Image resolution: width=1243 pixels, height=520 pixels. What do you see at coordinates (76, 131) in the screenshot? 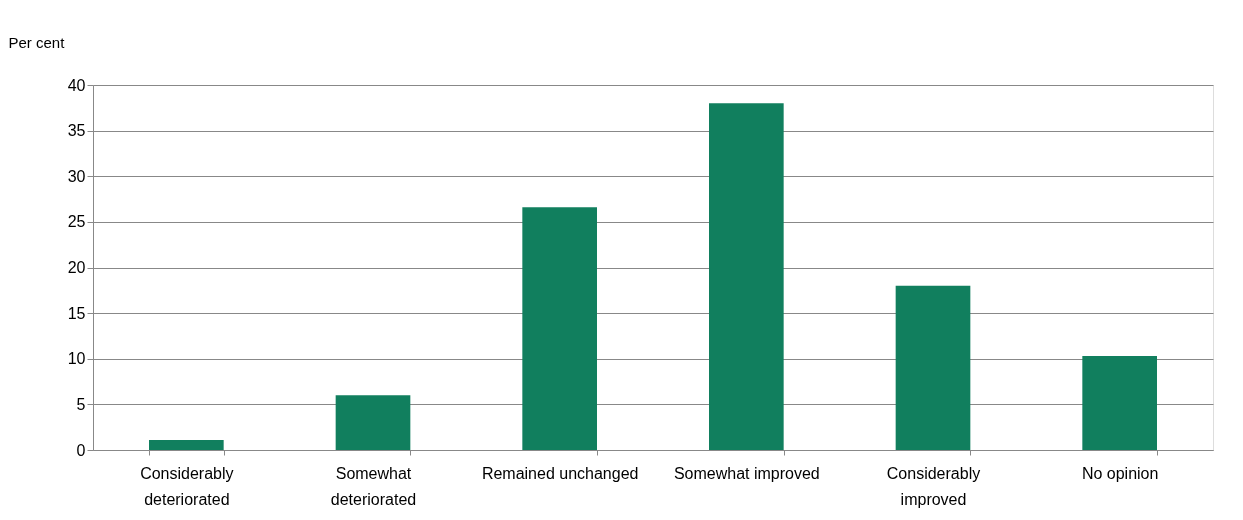
I see `y-tick-label: 35` at bounding box center [76, 131].